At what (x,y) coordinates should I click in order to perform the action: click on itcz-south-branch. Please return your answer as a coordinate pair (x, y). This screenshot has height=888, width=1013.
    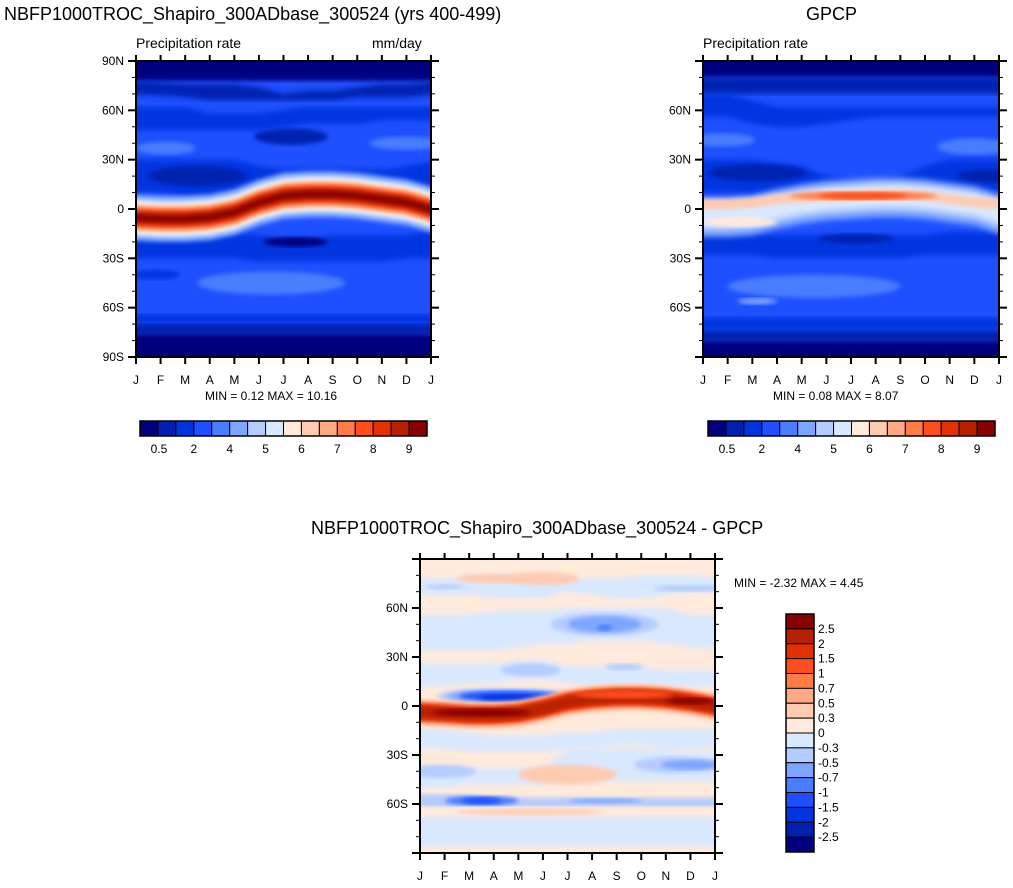
    Looking at the image, I should click on (740, 222).